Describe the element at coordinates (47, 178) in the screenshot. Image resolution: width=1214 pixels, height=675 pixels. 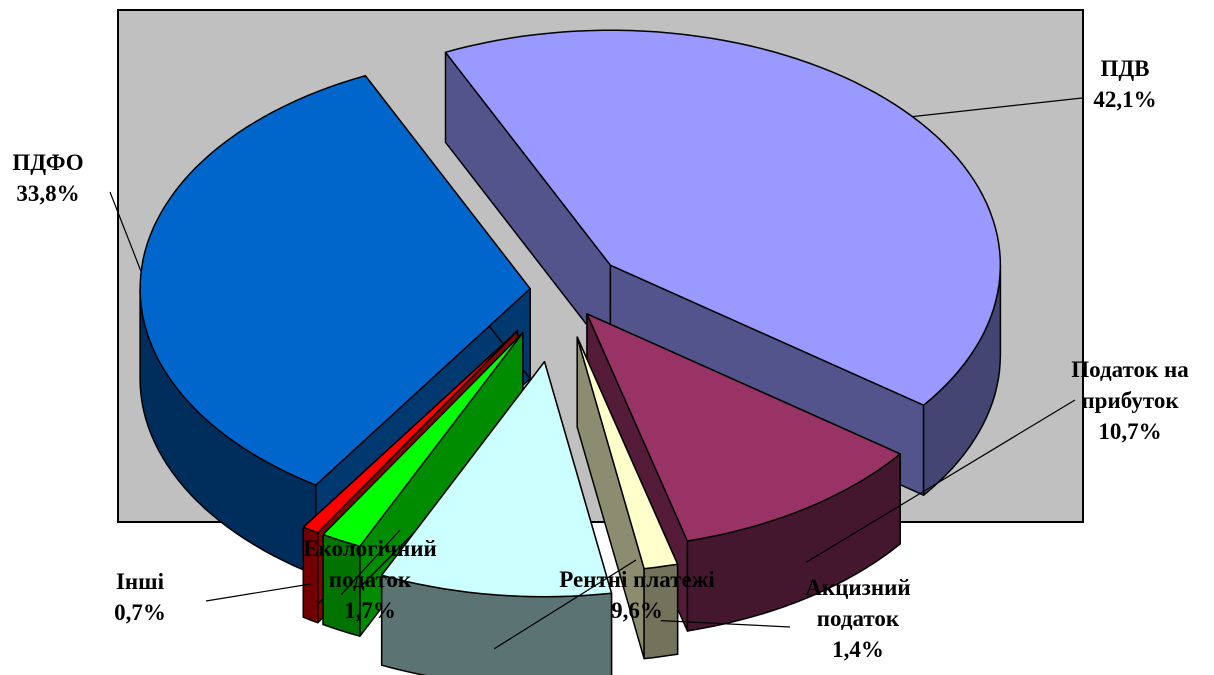
I see `slice-label: ПДФО 33,8%` at that location.